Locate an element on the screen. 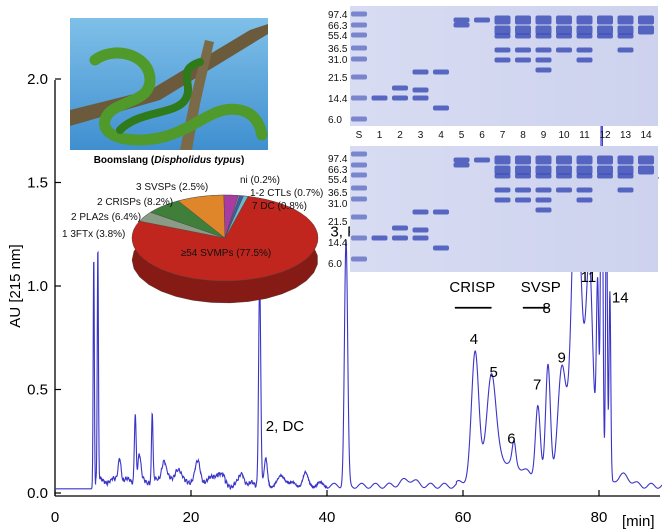 This screenshot has width=662, height=530. gel-lane-label: 8 is located at coordinates (523, 135).